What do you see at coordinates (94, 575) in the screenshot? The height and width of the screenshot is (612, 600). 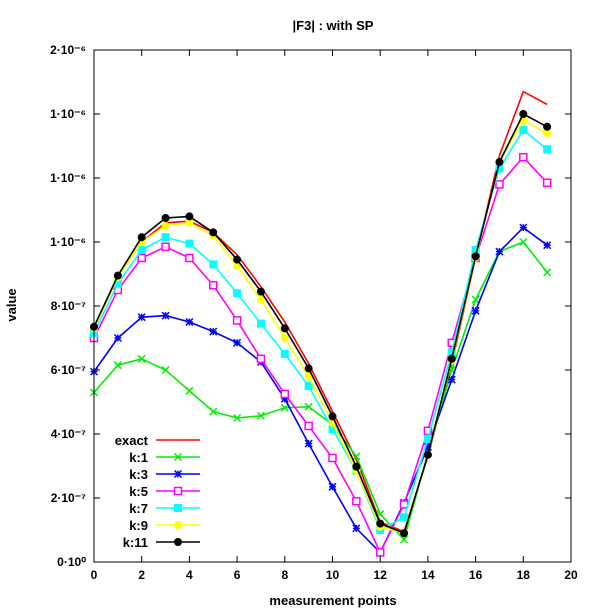 I see `x-tick-label: 0` at bounding box center [94, 575].